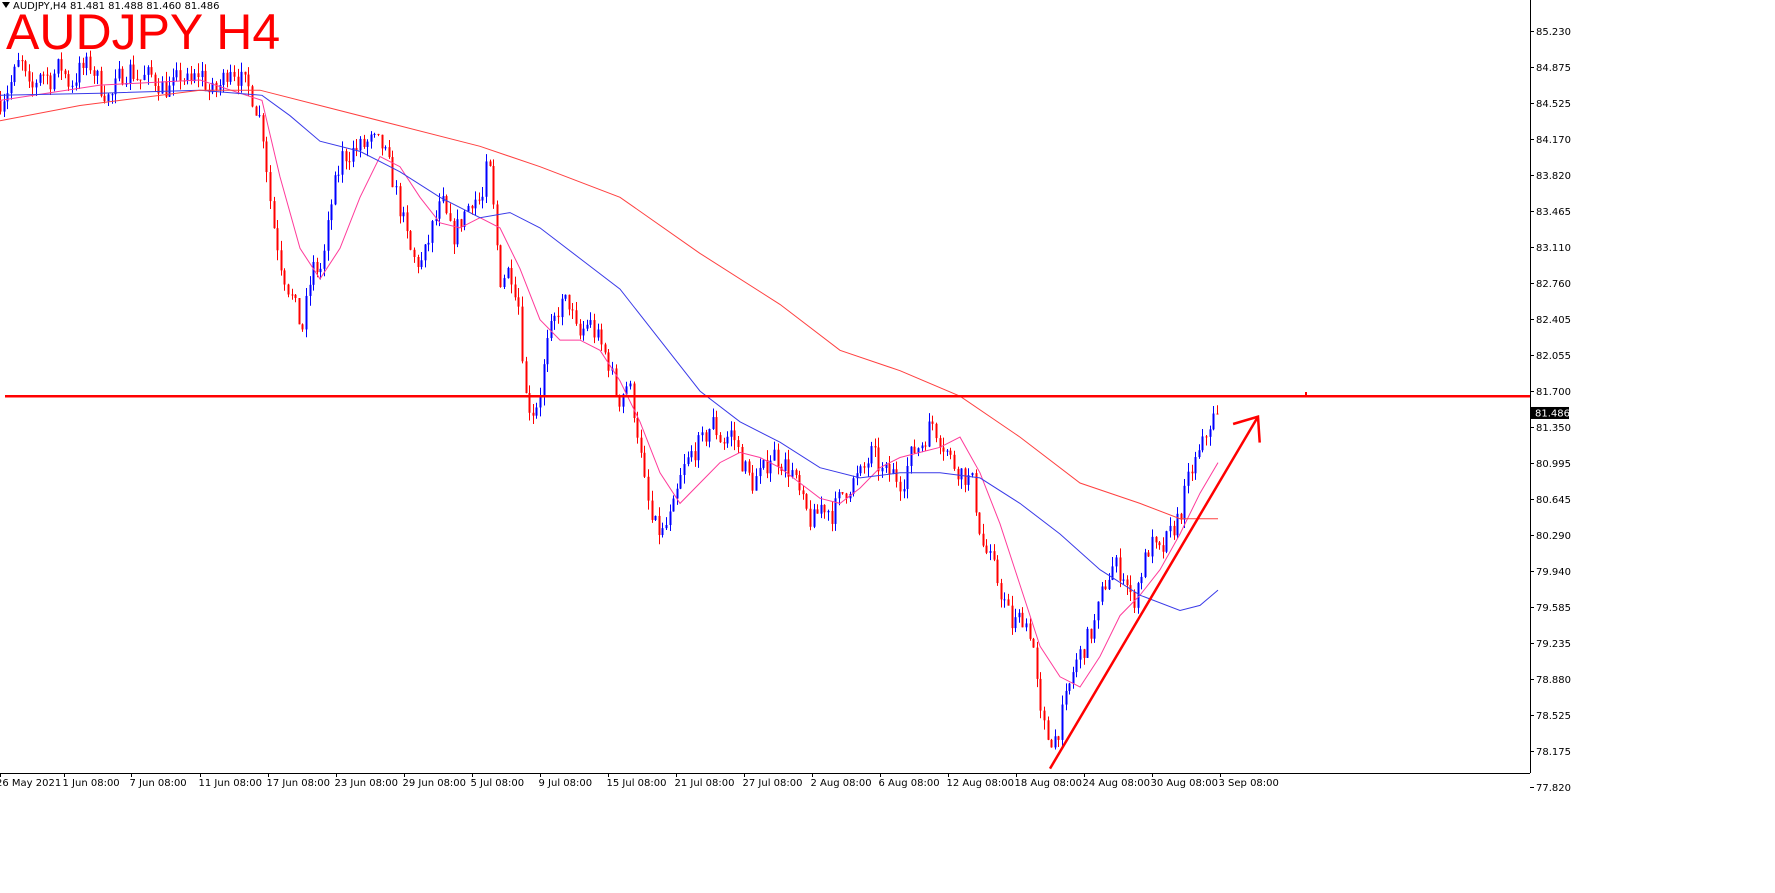 The width and height of the screenshot is (1775, 893). I want to click on x-tick-label: 9 Jul 08:00, so click(566, 783).